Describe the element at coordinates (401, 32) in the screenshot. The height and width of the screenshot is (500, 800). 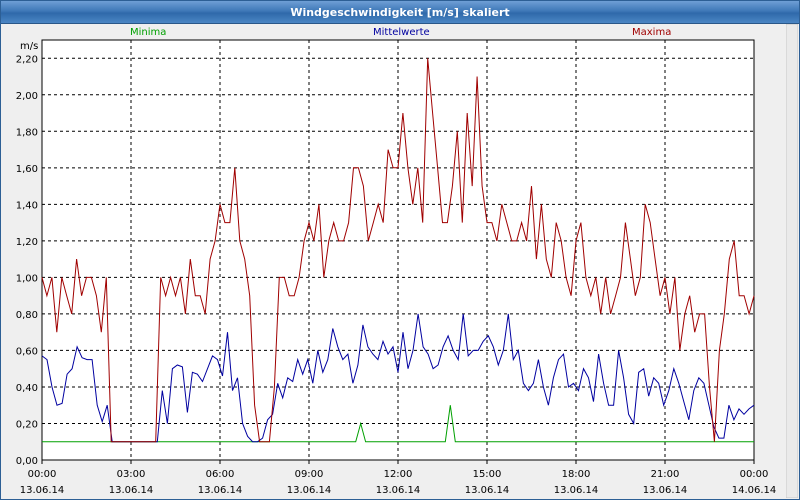
I see `legend-mittelwerte: Mittelwerte` at that location.